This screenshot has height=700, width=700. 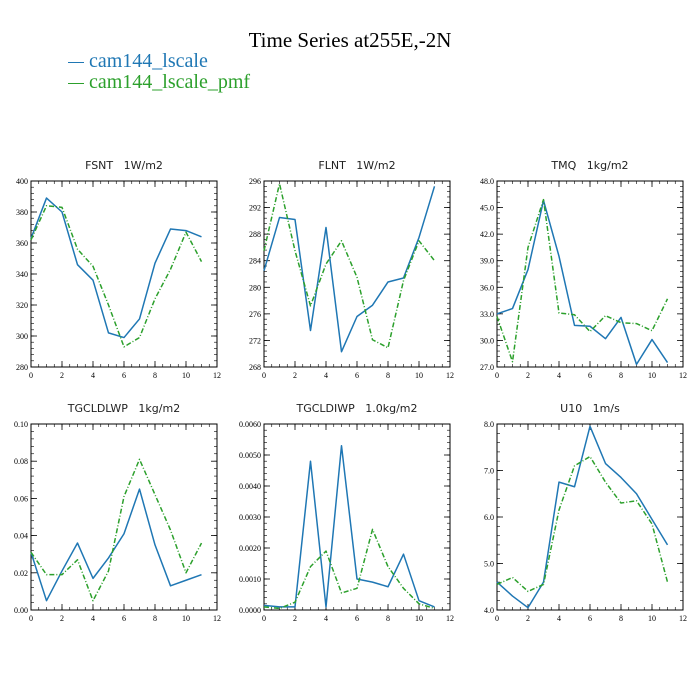 What do you see at coordinates (487, 181) in the screenshot?
I see `y-tick-label: 48.0` at bounding box center [487, 181].